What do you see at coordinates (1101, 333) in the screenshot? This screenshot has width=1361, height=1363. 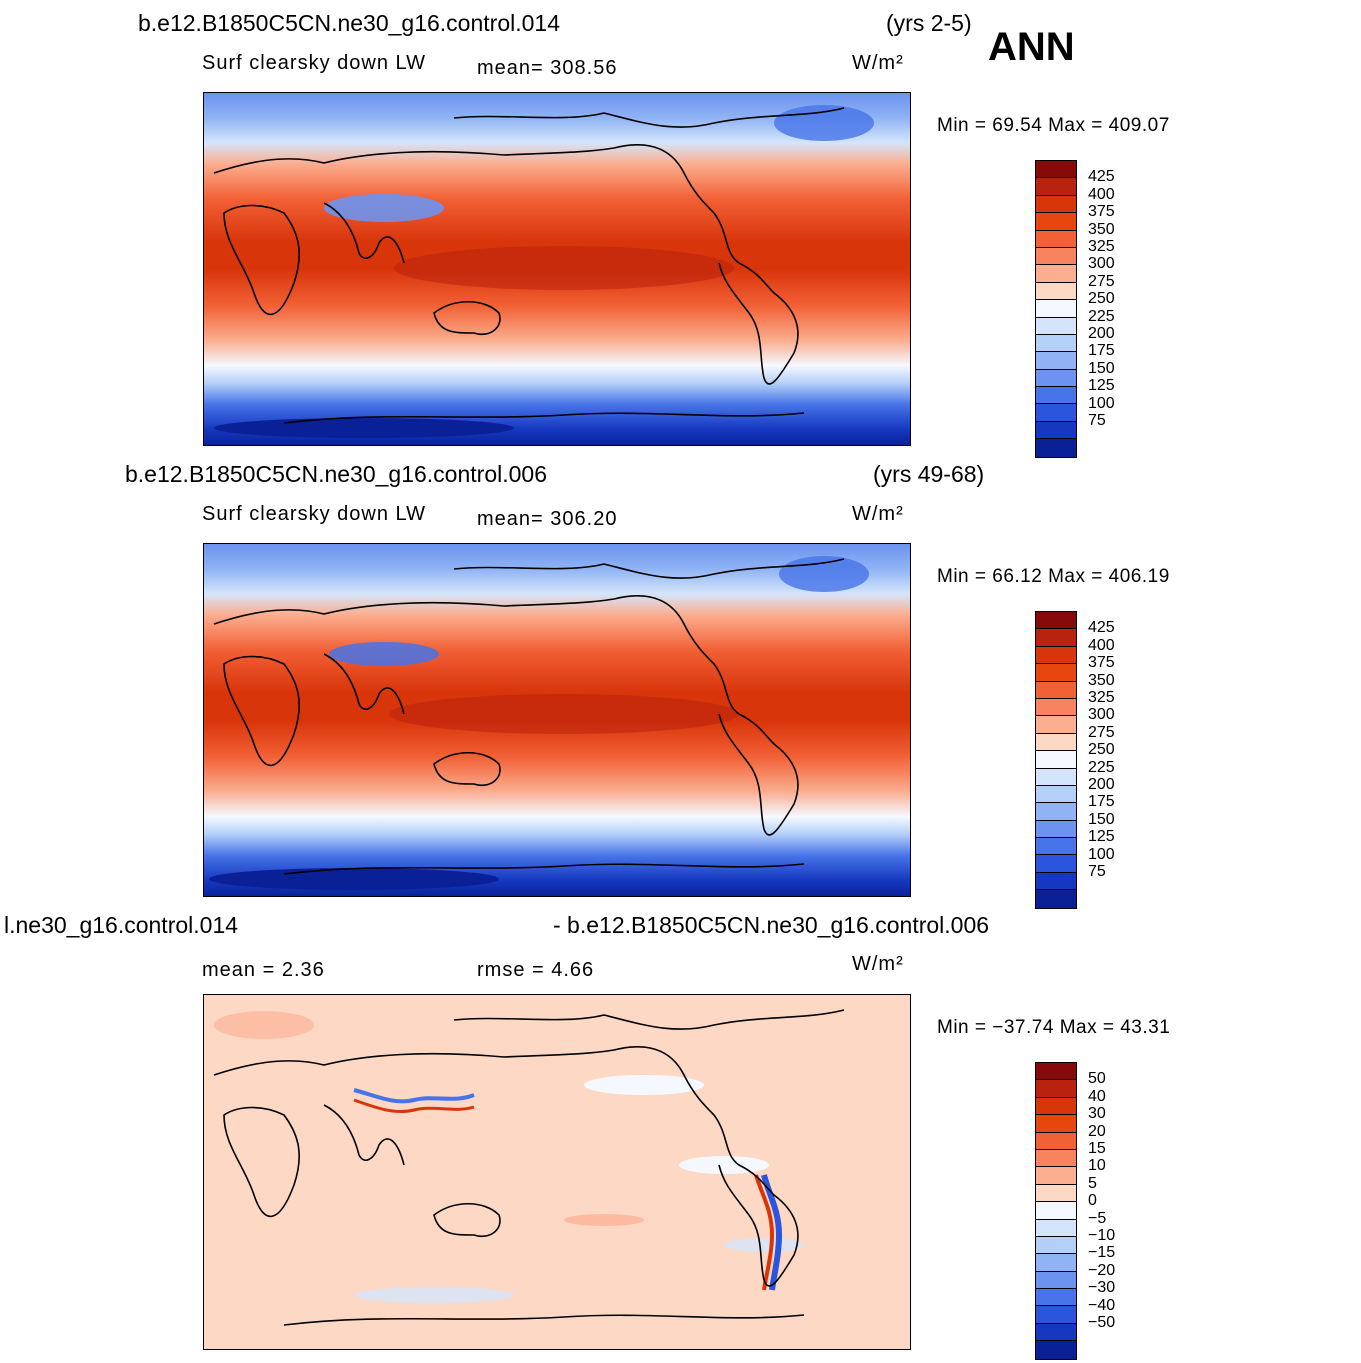 I see `panel1-colorbar-tick: 200` at bounding box center [1101, 333].